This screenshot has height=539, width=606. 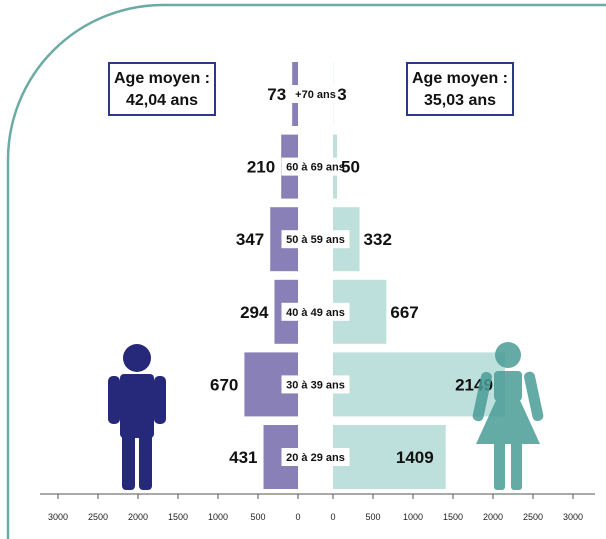 I want to click on x-tick-label-left-3: 1500, so click(x=178, y=517).